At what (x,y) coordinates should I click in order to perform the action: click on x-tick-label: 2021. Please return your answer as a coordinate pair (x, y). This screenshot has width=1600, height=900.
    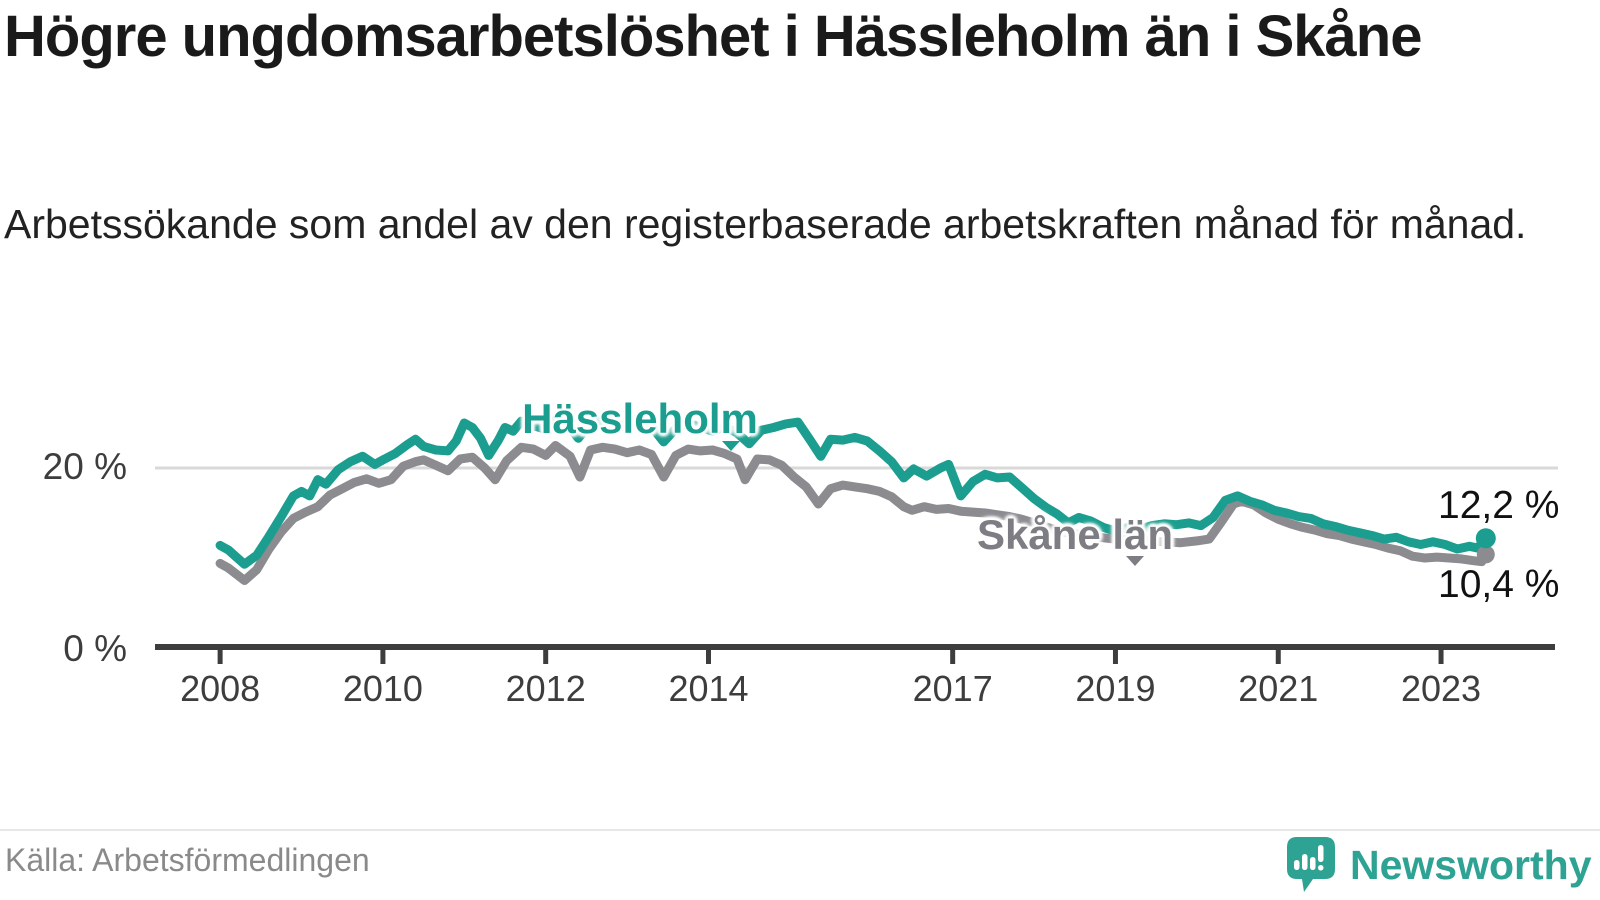
    Looking at the image, I should click on (1278, 688).